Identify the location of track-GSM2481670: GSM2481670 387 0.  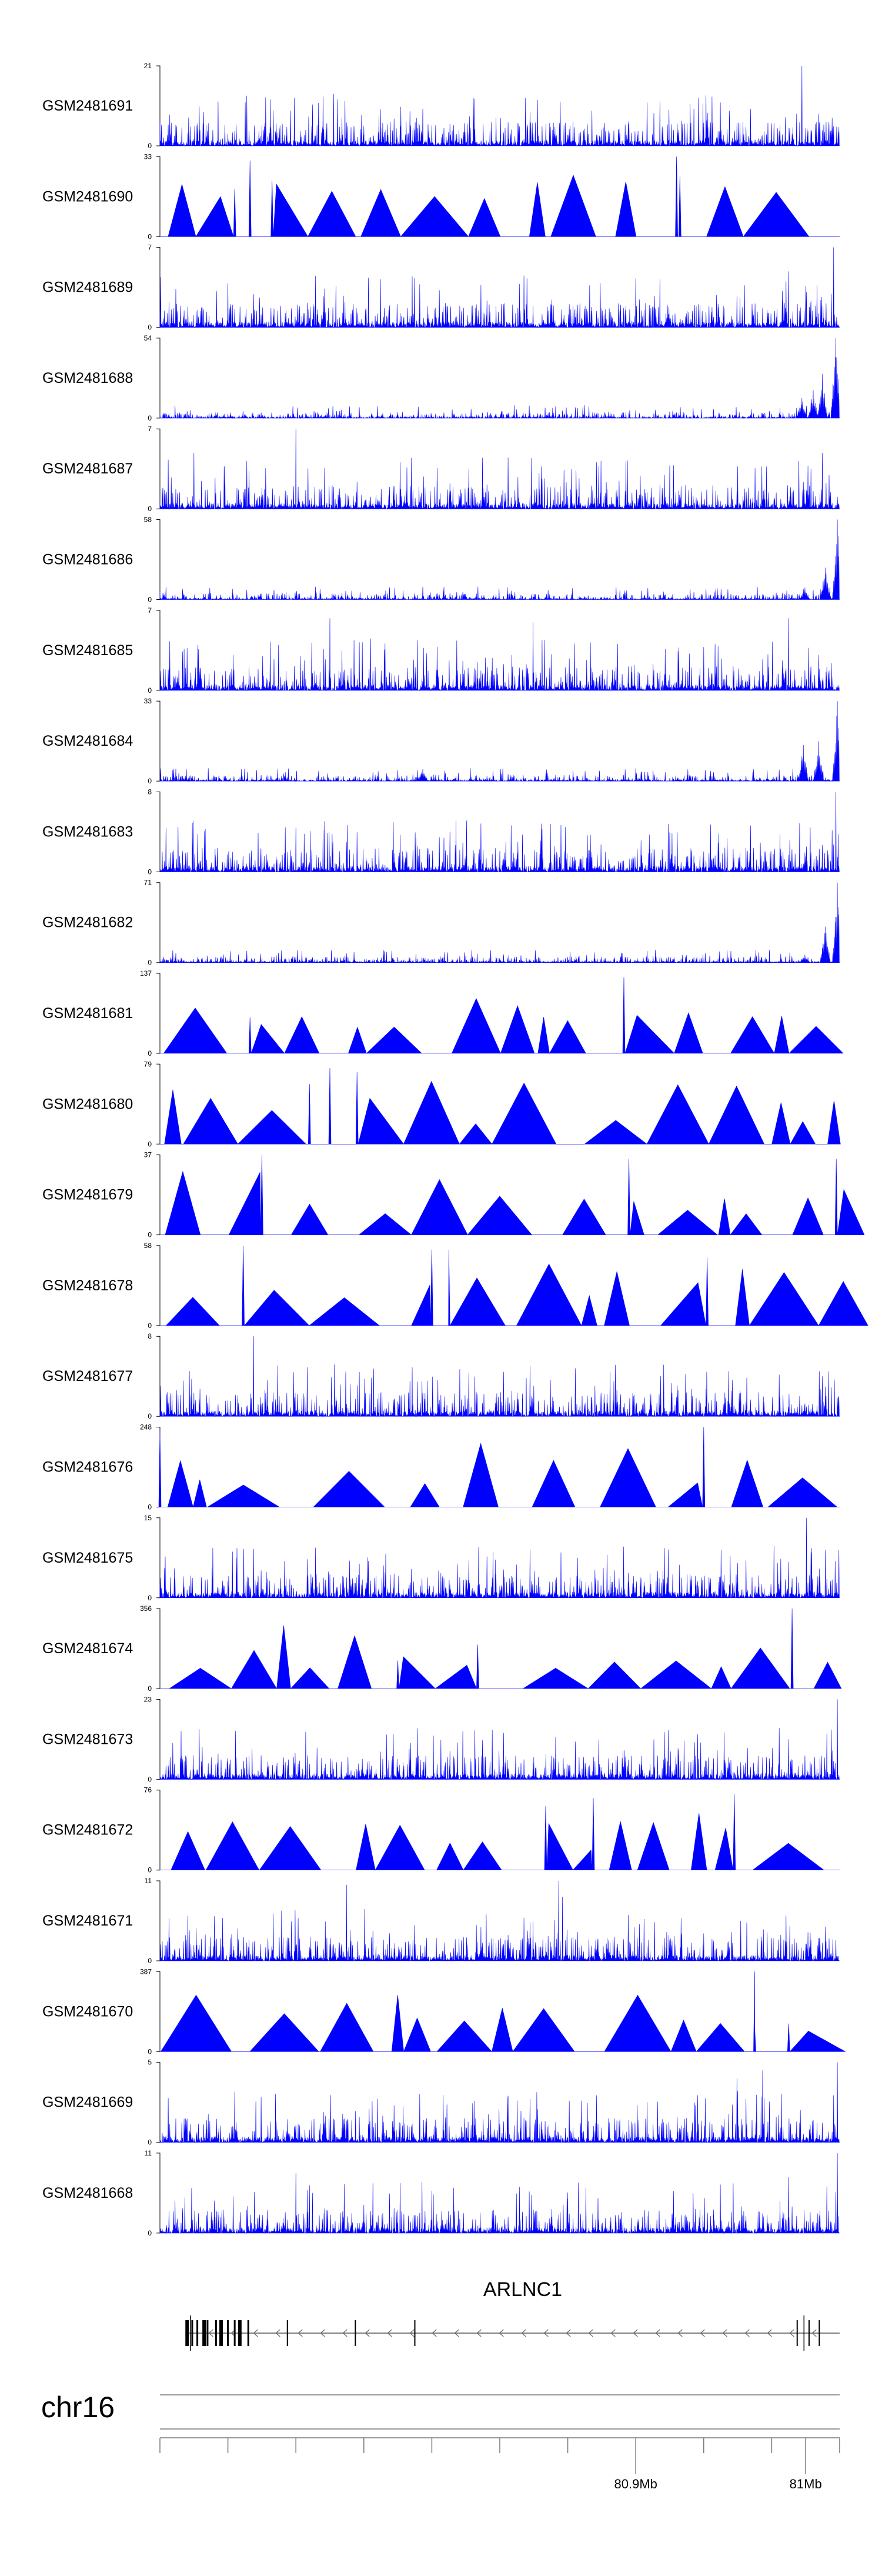
(444, 2011).